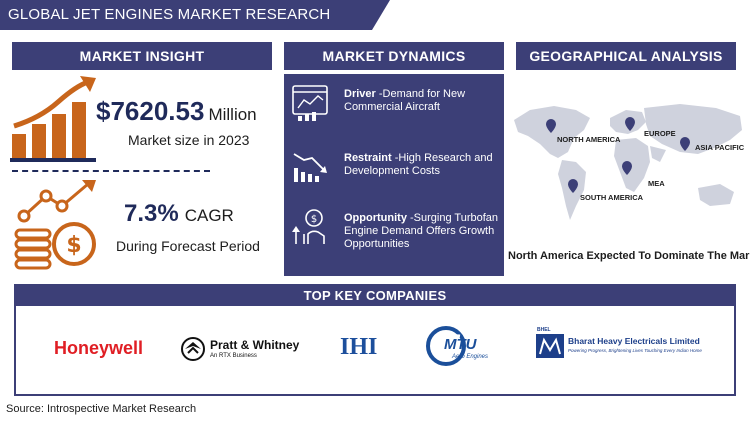 This screenshot has width=750, height=422. I want to click on opportunity-icon: $, so click(308, 226).